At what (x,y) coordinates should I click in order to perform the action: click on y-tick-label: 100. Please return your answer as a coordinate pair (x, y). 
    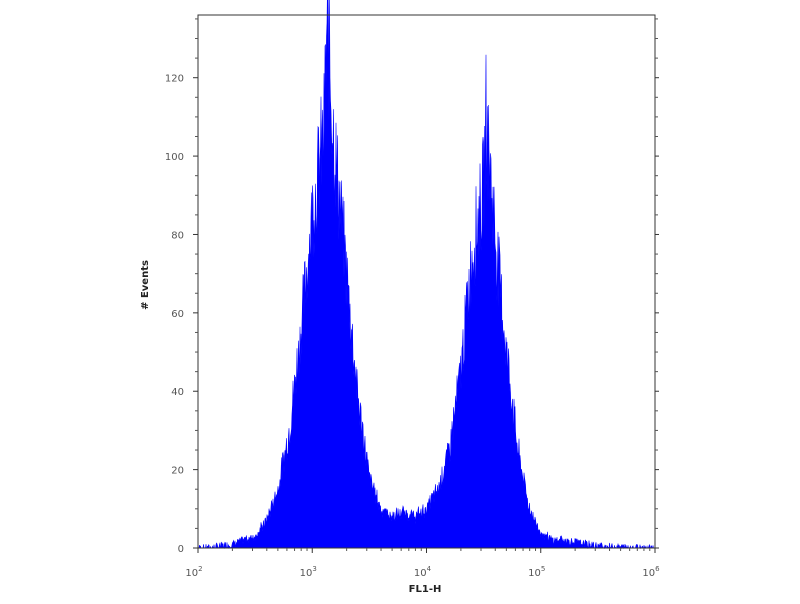
    Looking at the image, I should click on (174, 157).